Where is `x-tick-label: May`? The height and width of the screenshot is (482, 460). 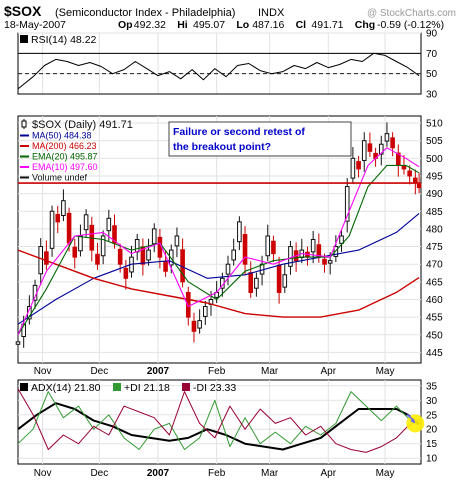 x-tick-label: May is located at coordinates (385, 473).